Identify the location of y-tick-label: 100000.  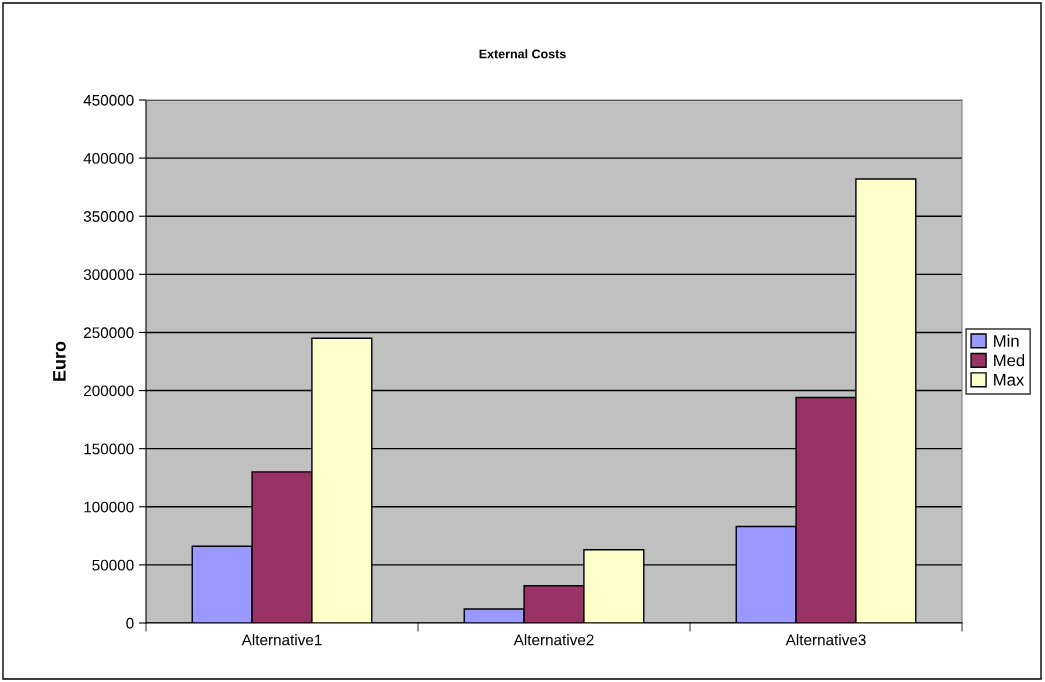
(109, 507).